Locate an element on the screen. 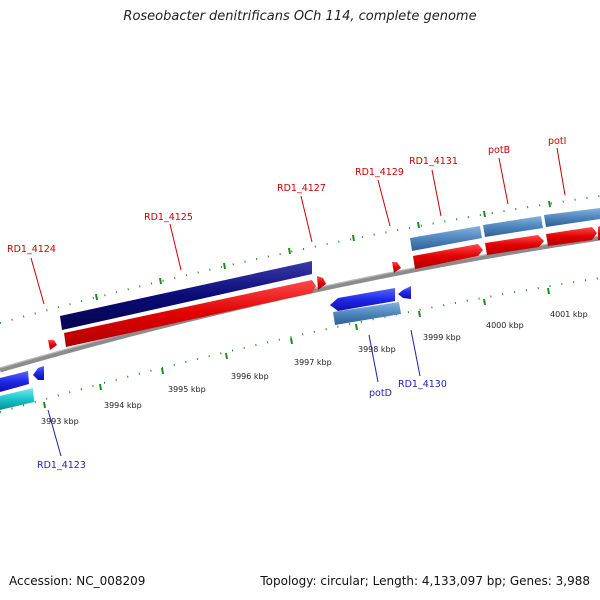  cds-potb is located at coordinates (513, 226).